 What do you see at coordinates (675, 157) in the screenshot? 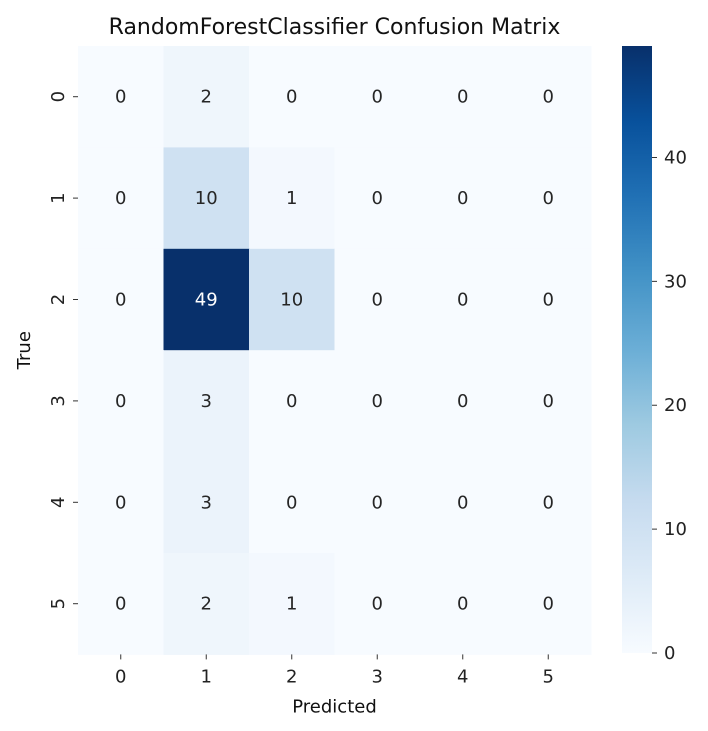
I see `colorbar-tick-label: 40` at bounding box center [675, 157].